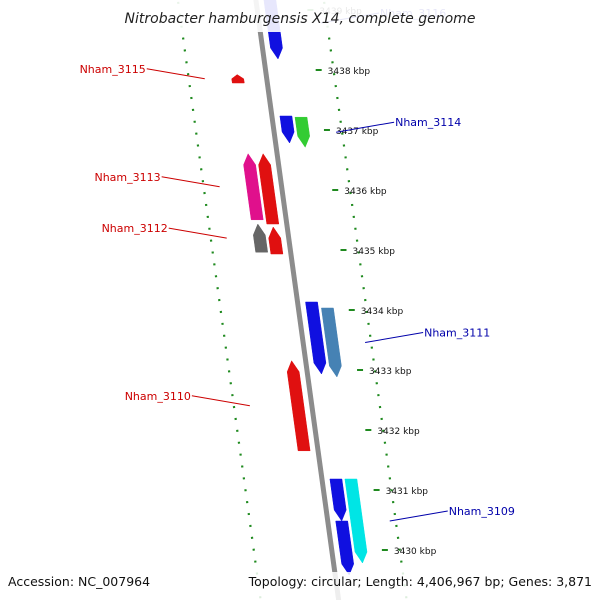 This screenshot has width=600, height=600. What do you see at coordinates (349, 72) in the screenshot?
I see `tick-label: 3438 kbp` at bounding box center [349, 72].